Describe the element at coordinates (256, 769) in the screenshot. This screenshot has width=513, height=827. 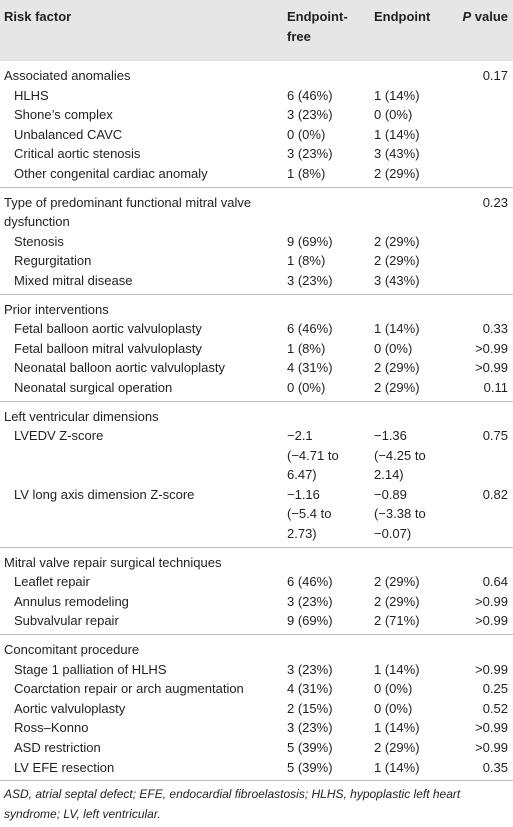
I see `data-row: LV EFE resection 5 (39%) 1 (14%) 0.35` at that location.